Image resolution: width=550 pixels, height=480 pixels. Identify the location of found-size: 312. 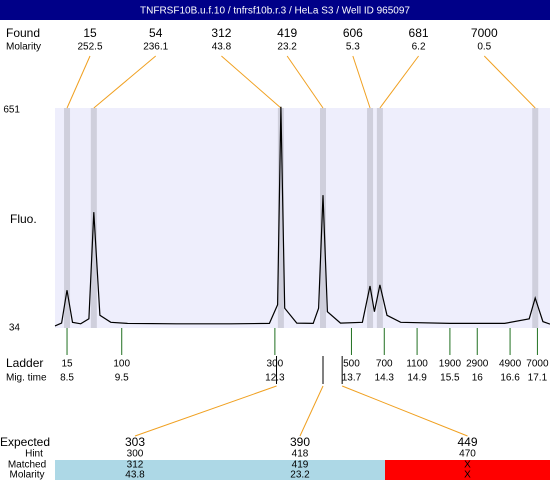
(221, 33).